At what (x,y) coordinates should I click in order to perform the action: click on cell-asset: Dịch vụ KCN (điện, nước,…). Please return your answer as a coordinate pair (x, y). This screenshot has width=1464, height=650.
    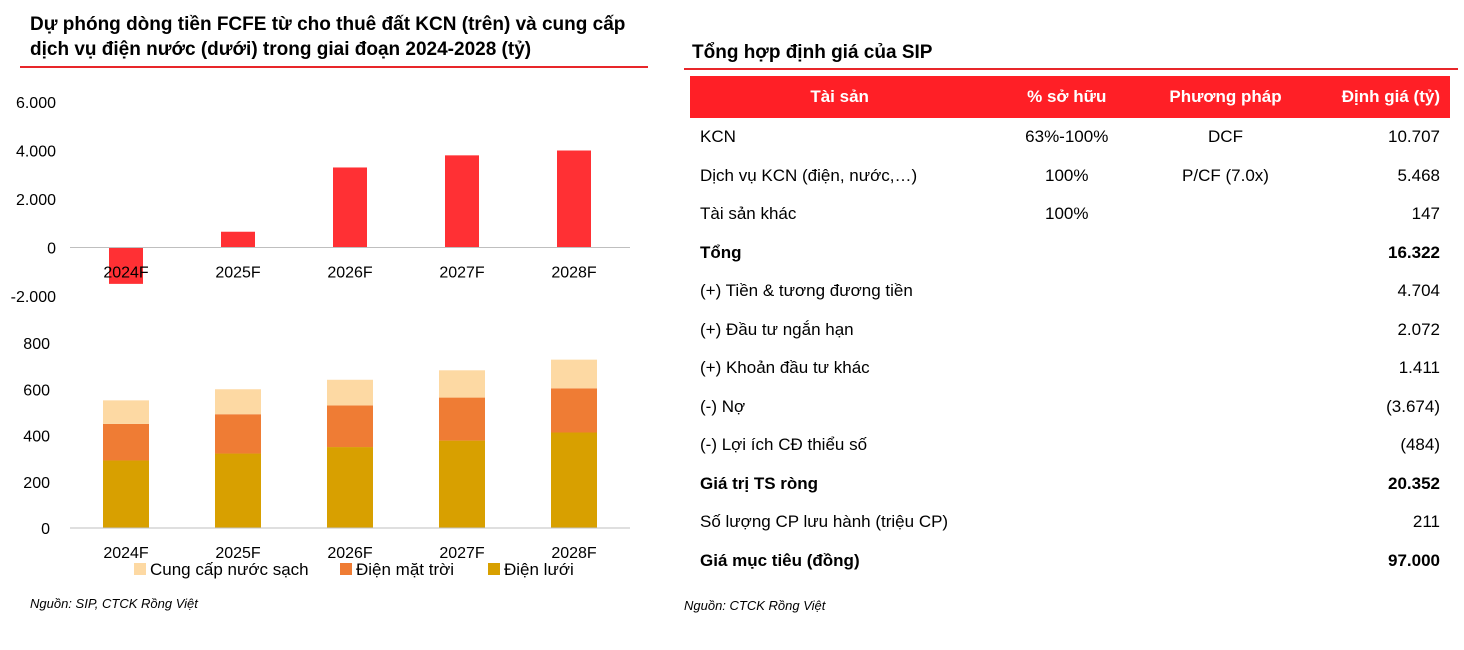
    Looking at the image, I should click on (809, 175).